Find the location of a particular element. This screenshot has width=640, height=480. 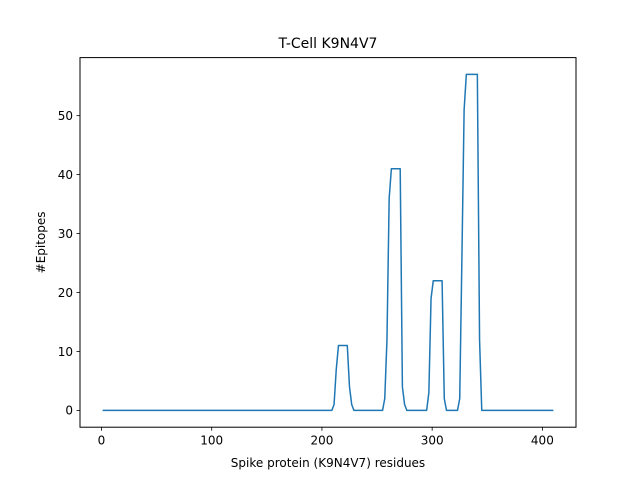

chart-title: T-Cell K9N4V7 is located at coordinates (328, 44).